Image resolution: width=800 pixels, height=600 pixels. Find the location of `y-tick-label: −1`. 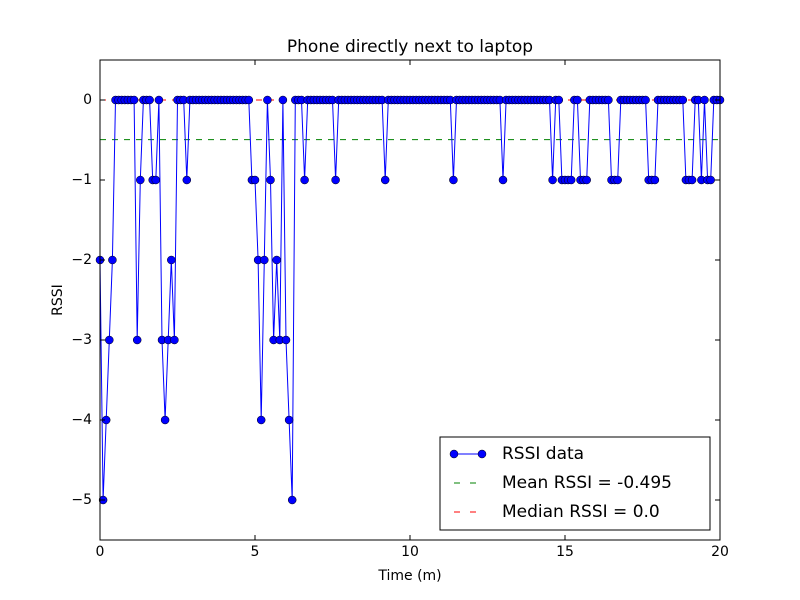

y-tick-label: −1 is located at coordinates (81, 180).